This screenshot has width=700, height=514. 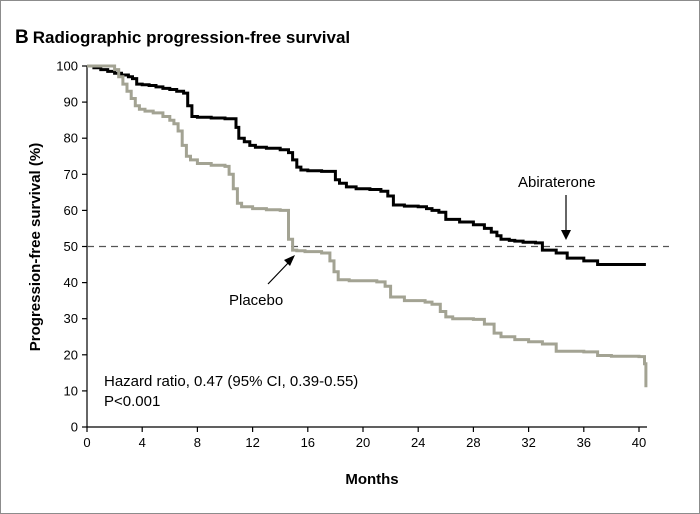 What do you see at coordinates (74, 427) in the screenshot?
I see `y-tick-label: 0` at bounding box center [74, 427].